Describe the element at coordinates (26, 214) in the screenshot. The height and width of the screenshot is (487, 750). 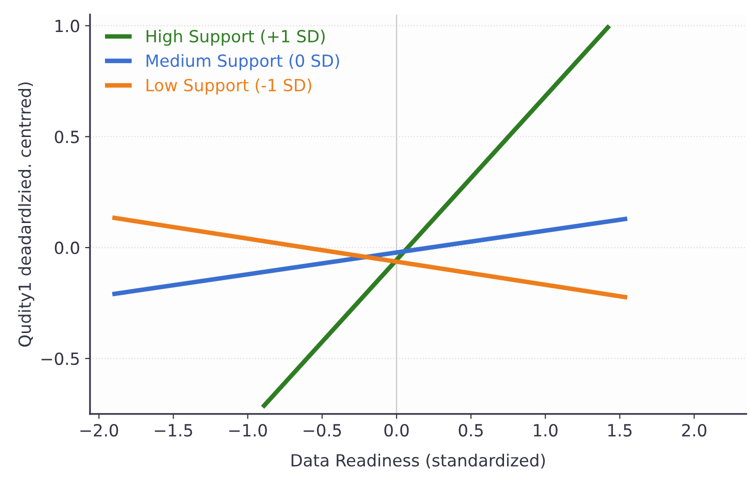
I see `y-axis-title: Qudity1 deadardlzied. centrred)` at that location.